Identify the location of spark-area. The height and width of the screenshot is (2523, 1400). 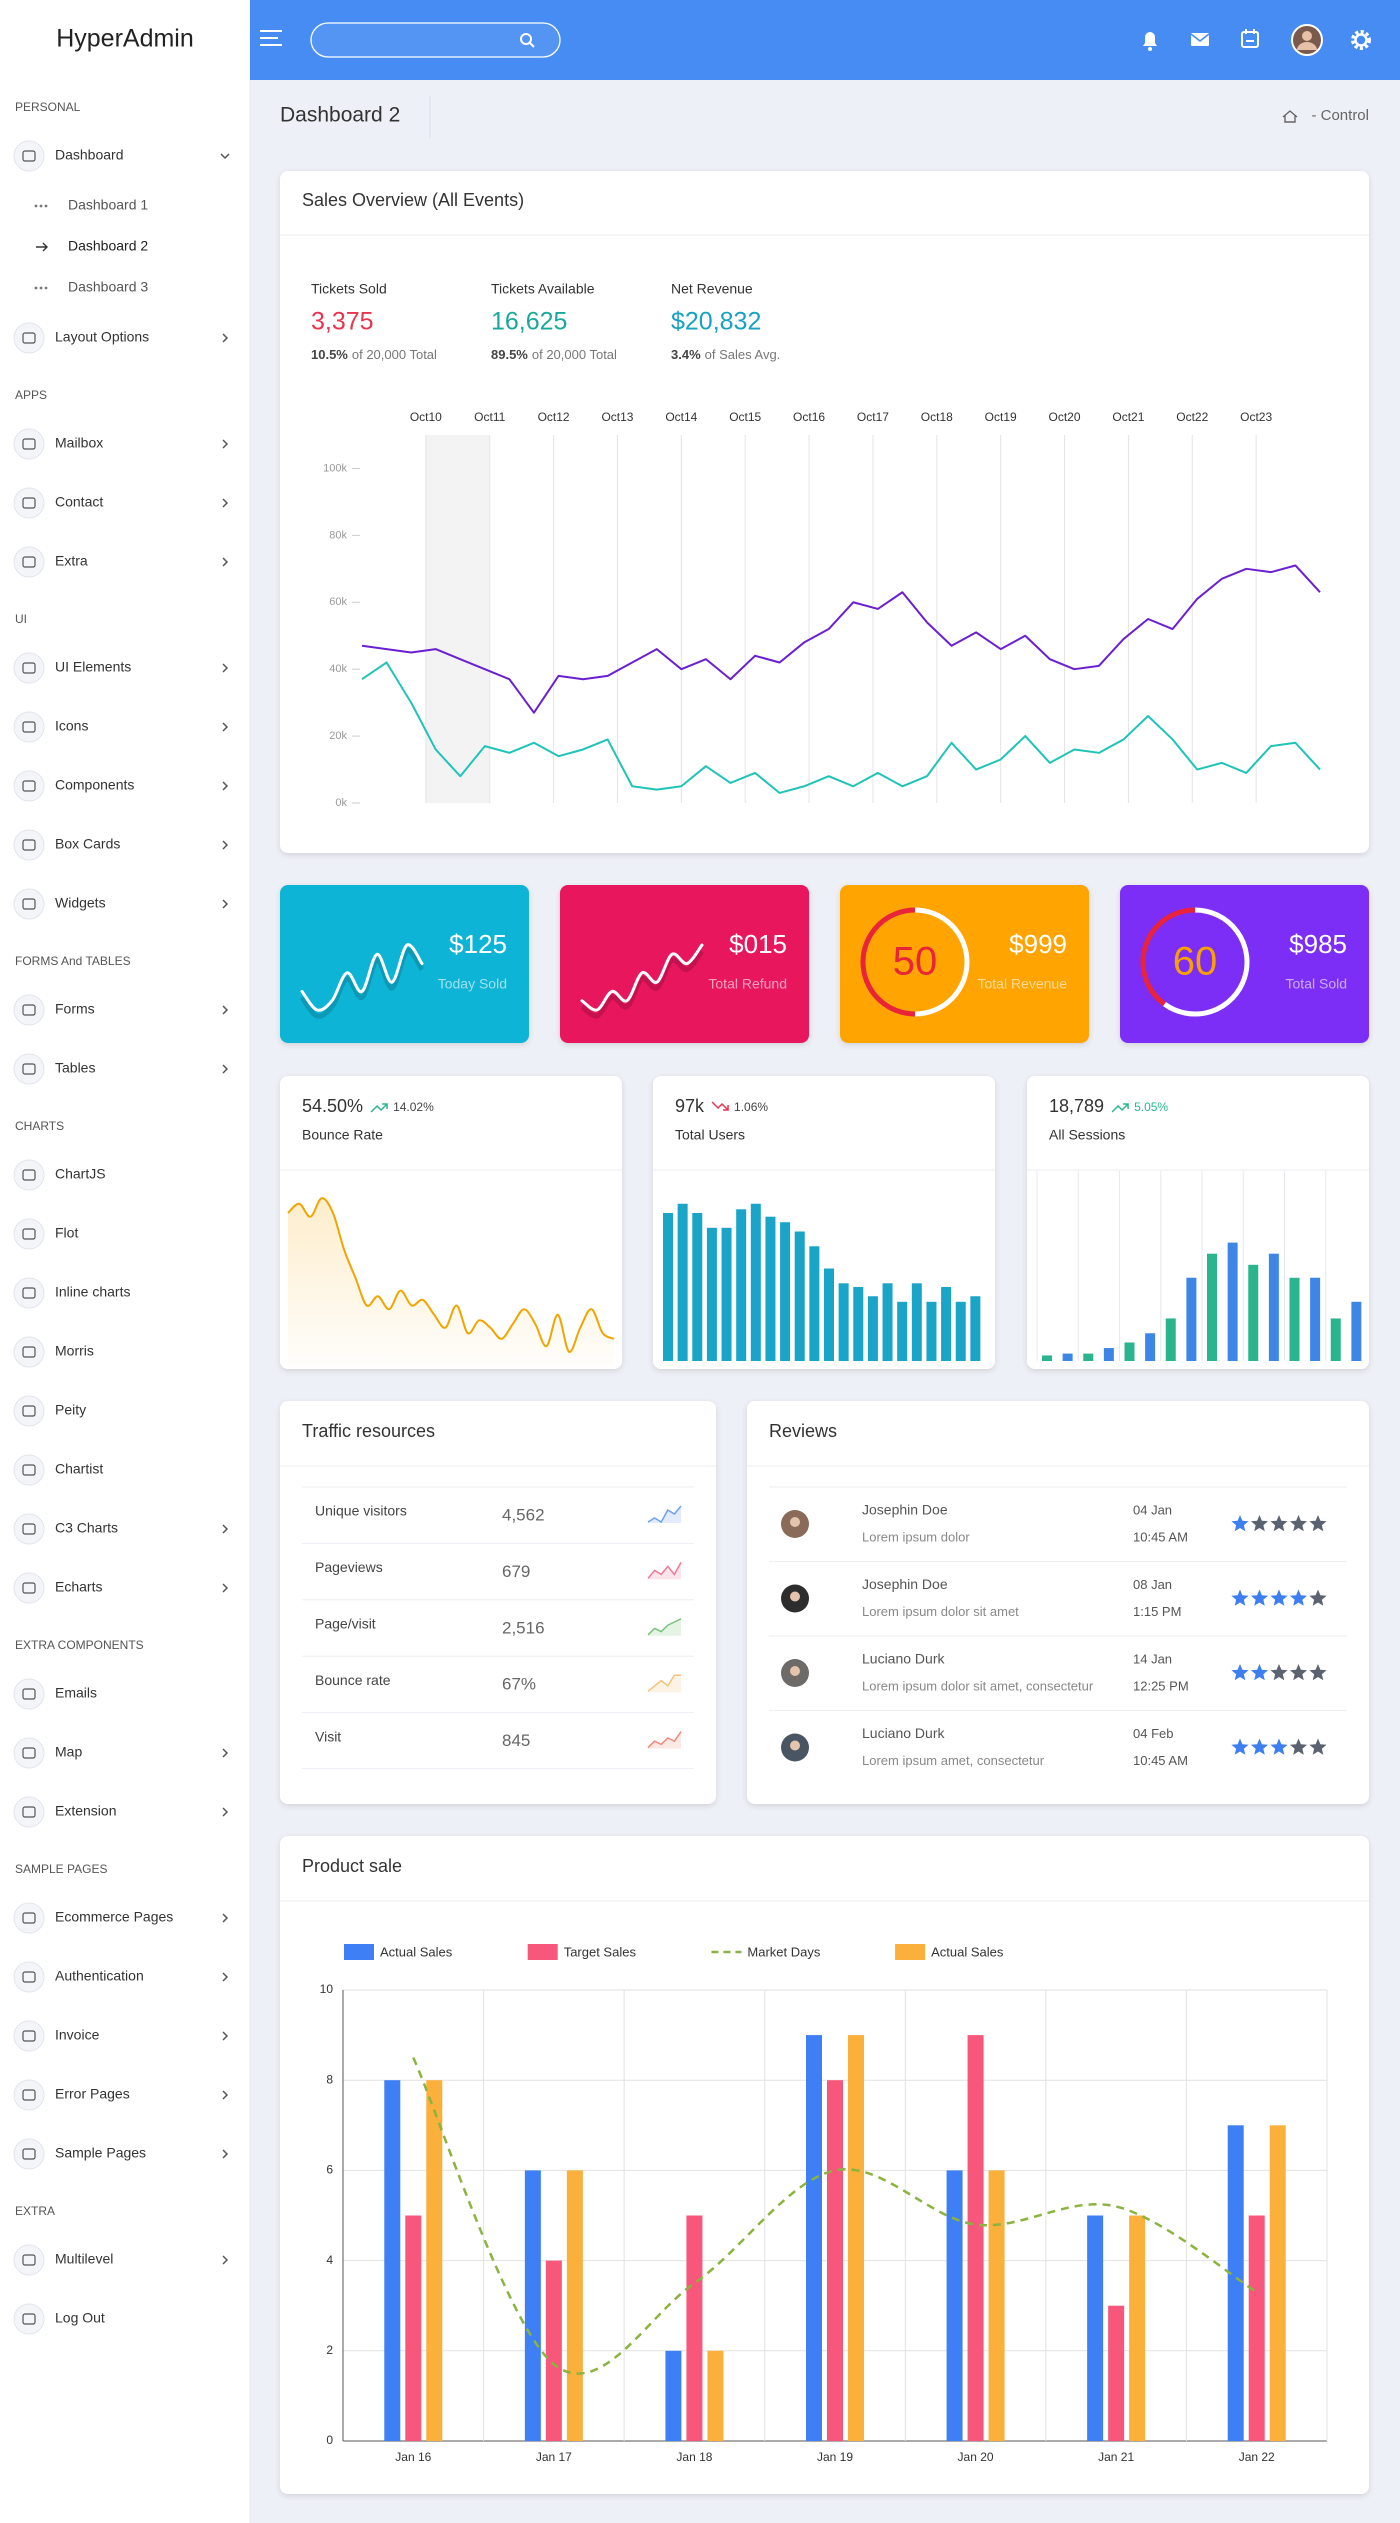
(664, 1740).